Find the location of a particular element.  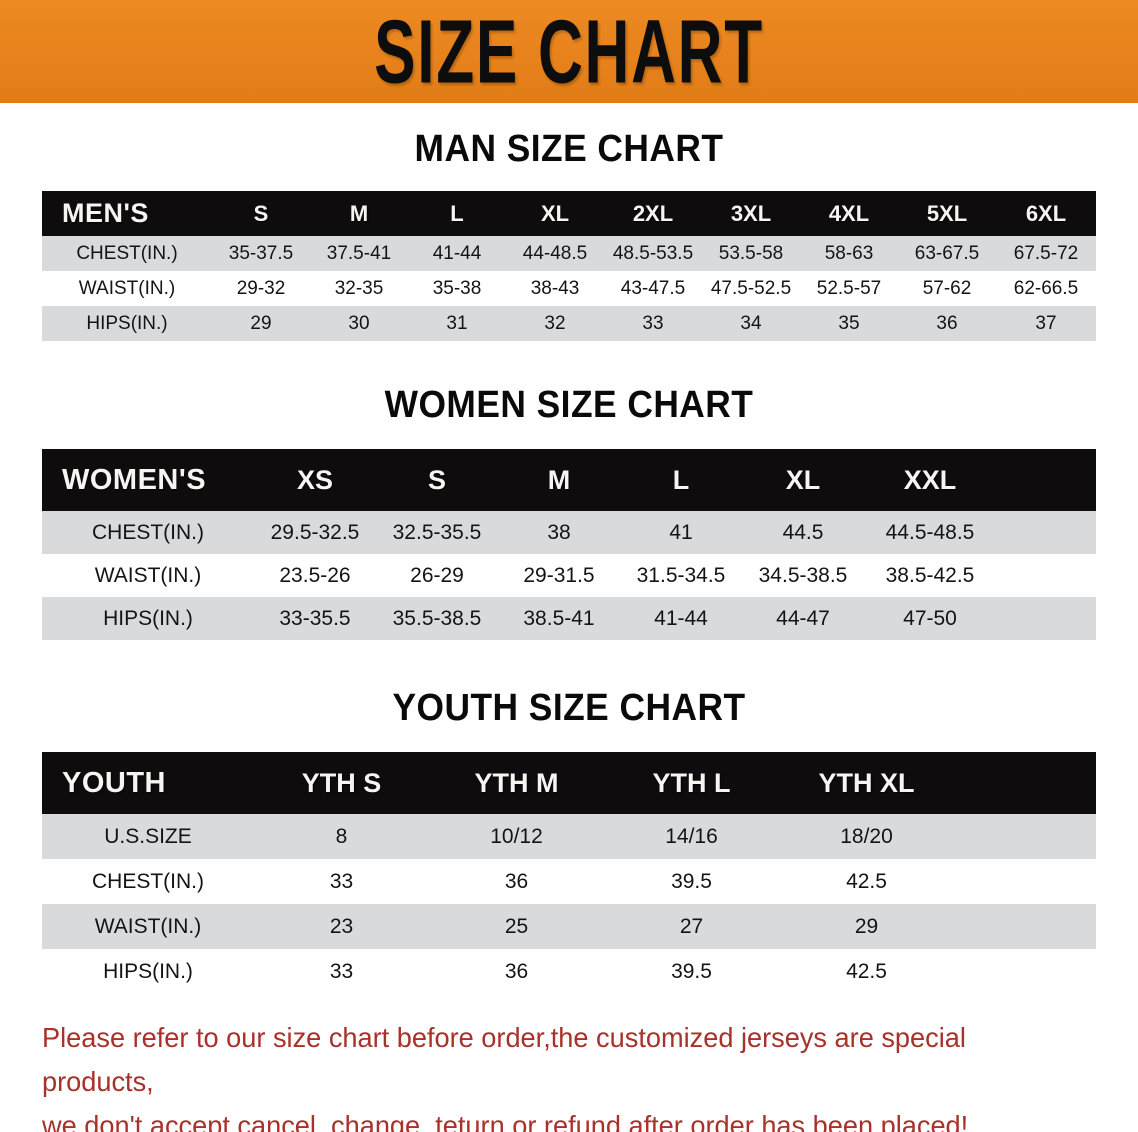

table-cell: 30 is located at coordinates (359, 323).